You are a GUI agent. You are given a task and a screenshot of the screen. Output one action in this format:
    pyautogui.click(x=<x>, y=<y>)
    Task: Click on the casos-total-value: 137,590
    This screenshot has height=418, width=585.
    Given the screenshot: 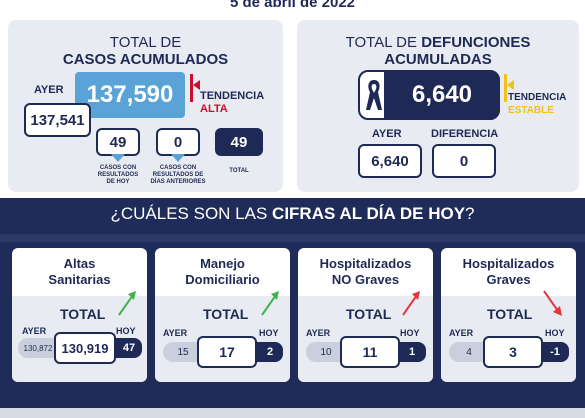 What is the action you would take?
    pyautogui.click(x=130, y=95)
    